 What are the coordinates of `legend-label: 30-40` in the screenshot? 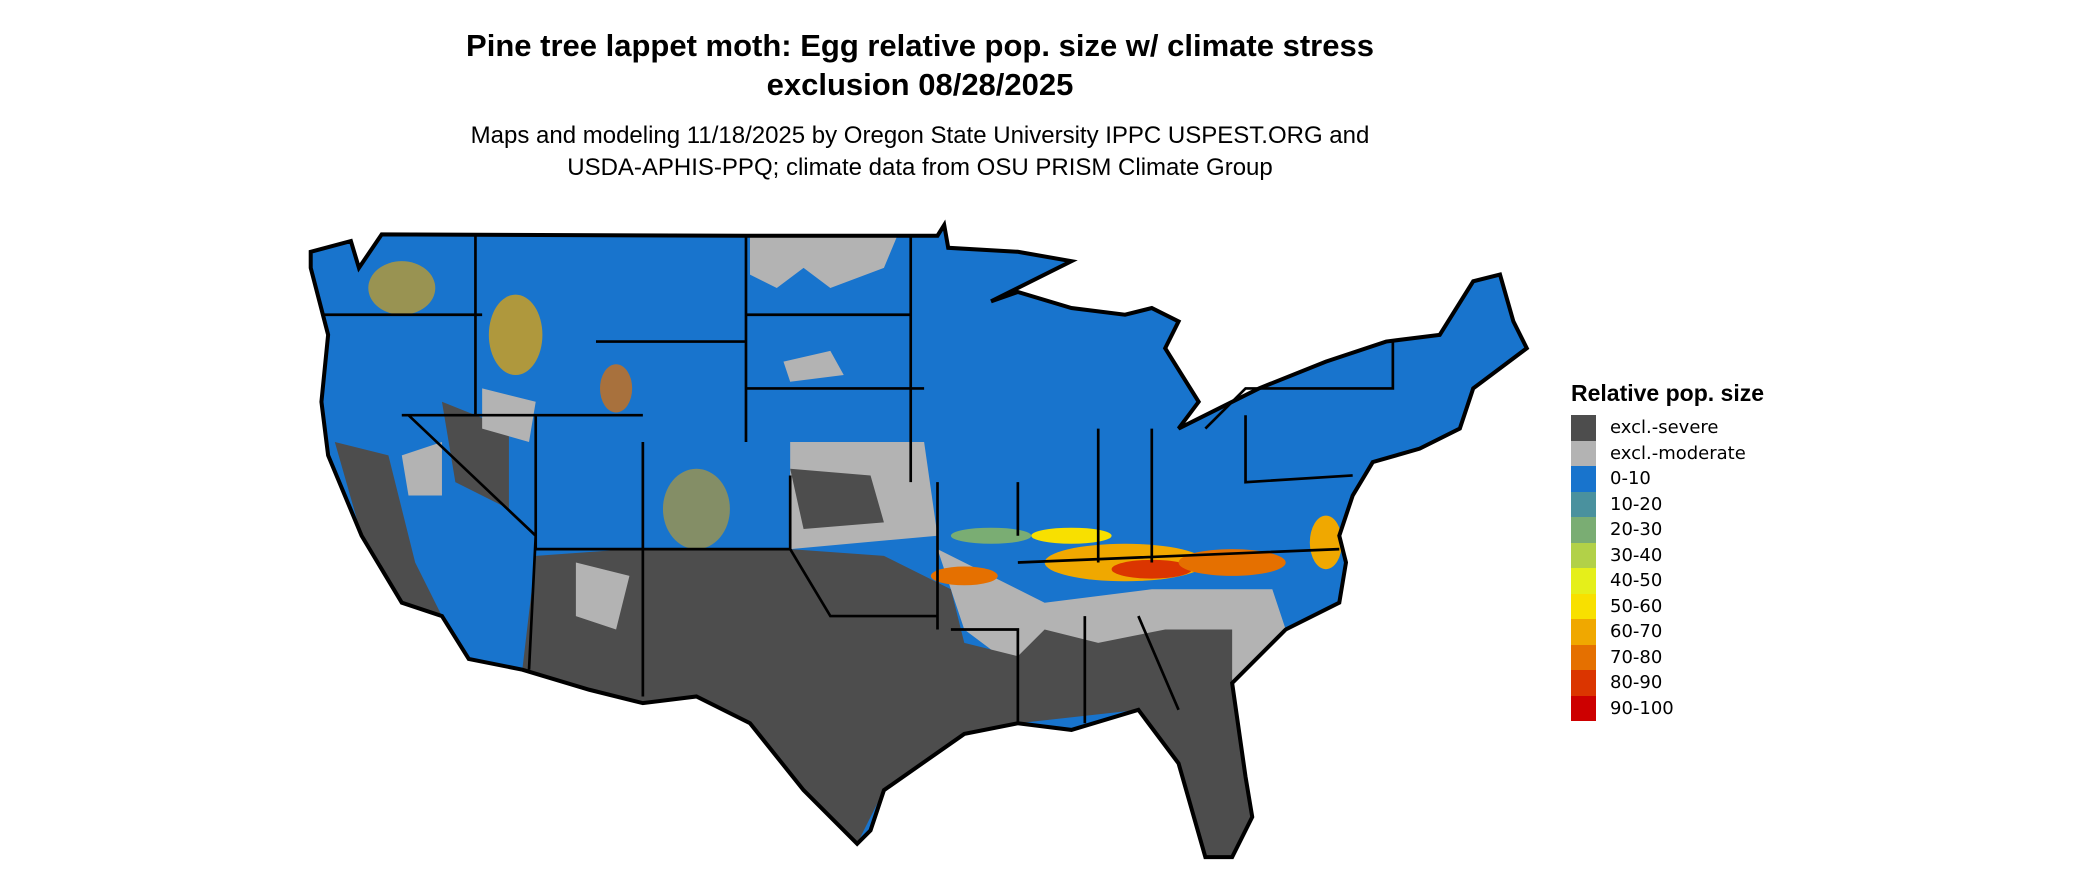 It's located at (1636, 555).